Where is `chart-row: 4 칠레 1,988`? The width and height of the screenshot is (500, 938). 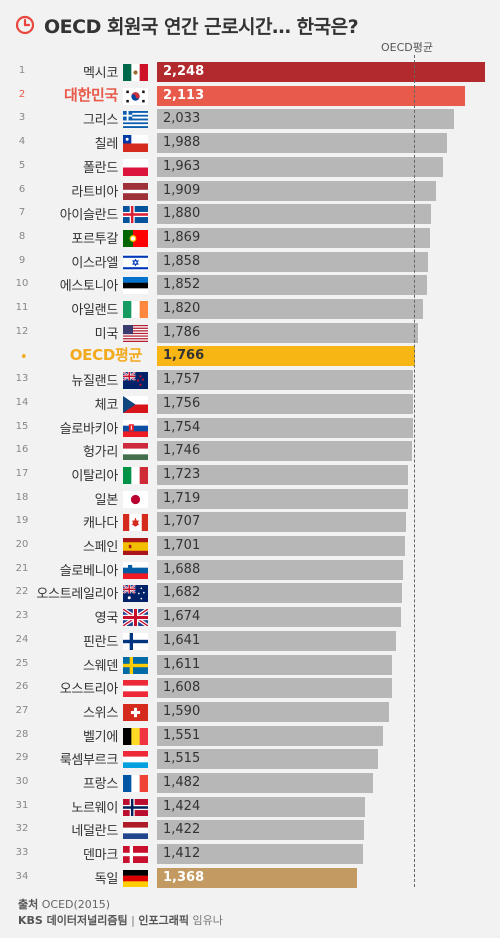
chart-row: 4 칠레 1,988 is located at coordinates (250, 143).